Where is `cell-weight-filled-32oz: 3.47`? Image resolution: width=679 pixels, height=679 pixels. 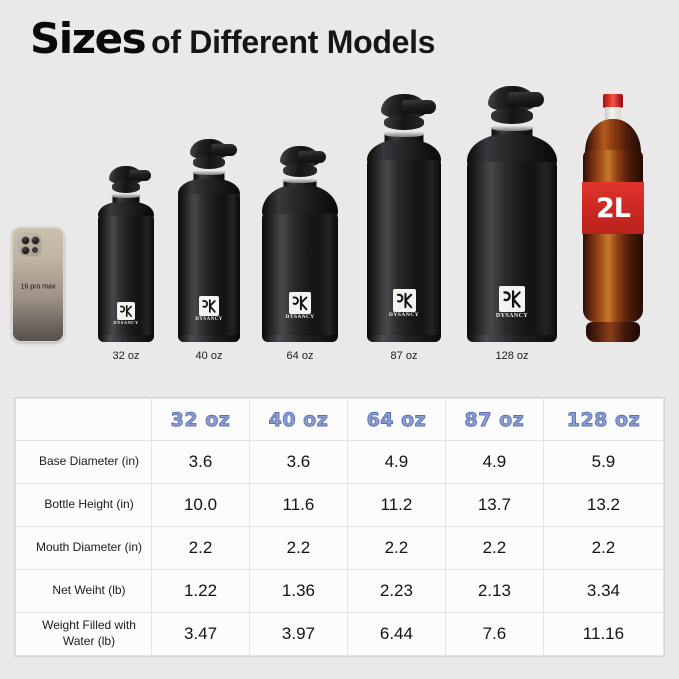
cell-weight-filled-32oz: 3.47 is located at coordinates (200, 634).